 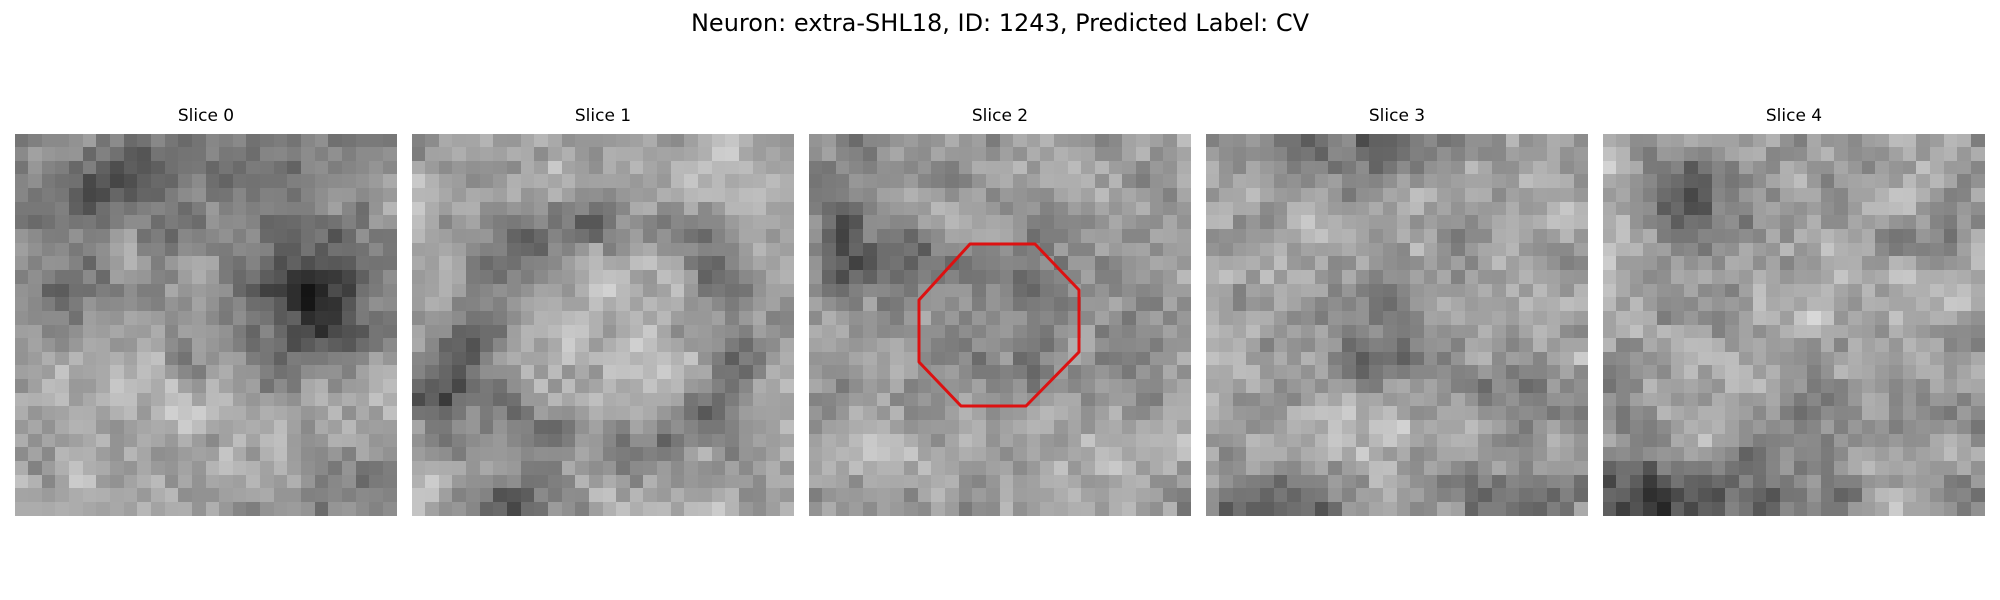 I want to click on slice-title-3: Slice 3, so click(x=1397, y=116).